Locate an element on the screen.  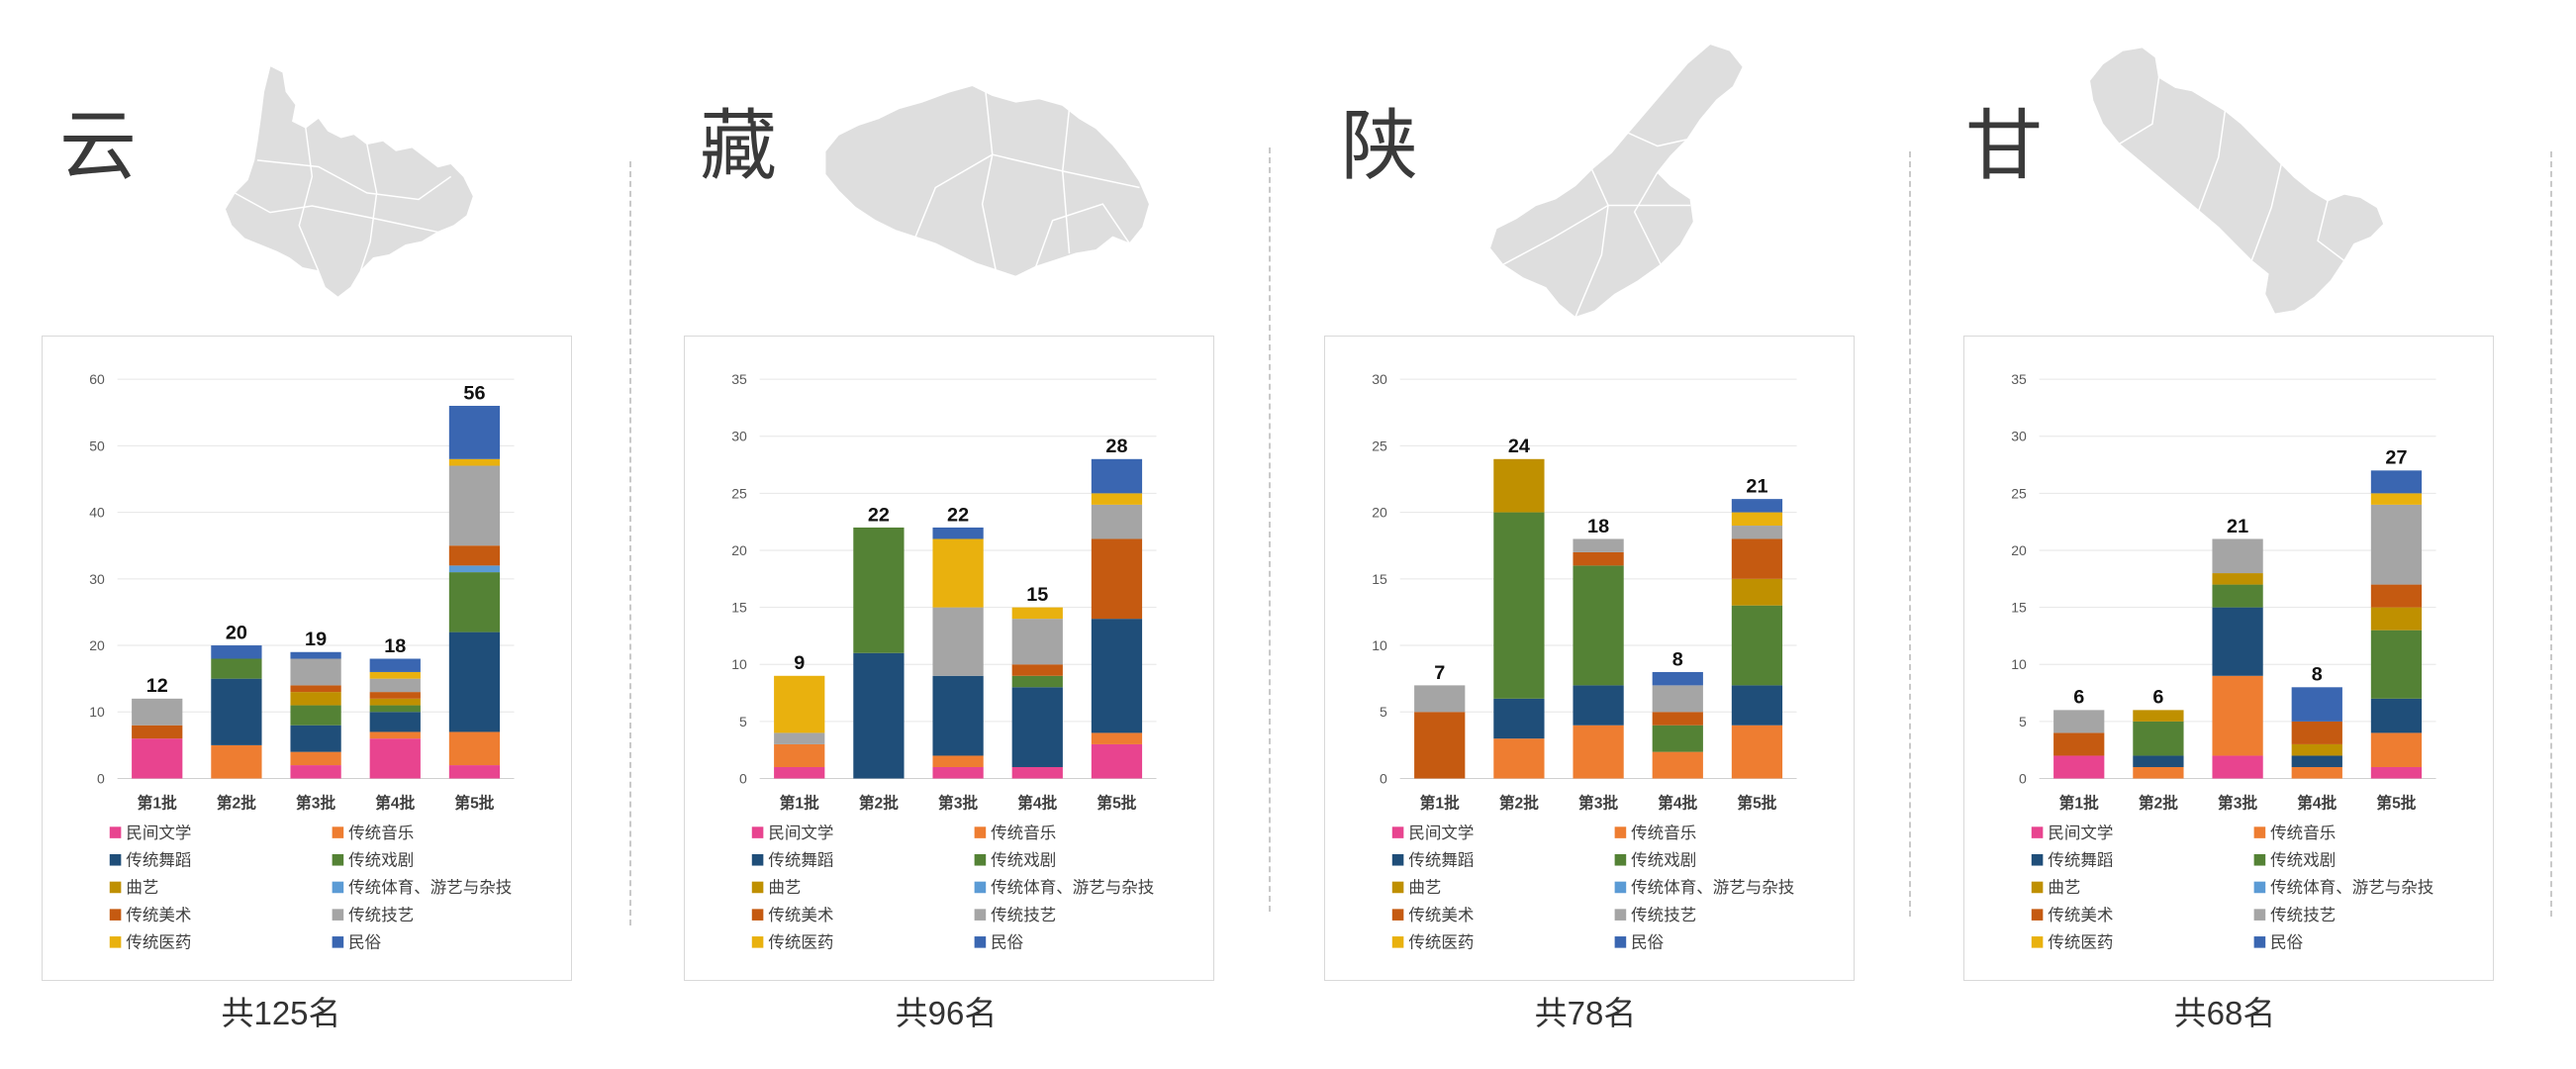
y-tick-label: 25 is located at coordinates (1379, 445).